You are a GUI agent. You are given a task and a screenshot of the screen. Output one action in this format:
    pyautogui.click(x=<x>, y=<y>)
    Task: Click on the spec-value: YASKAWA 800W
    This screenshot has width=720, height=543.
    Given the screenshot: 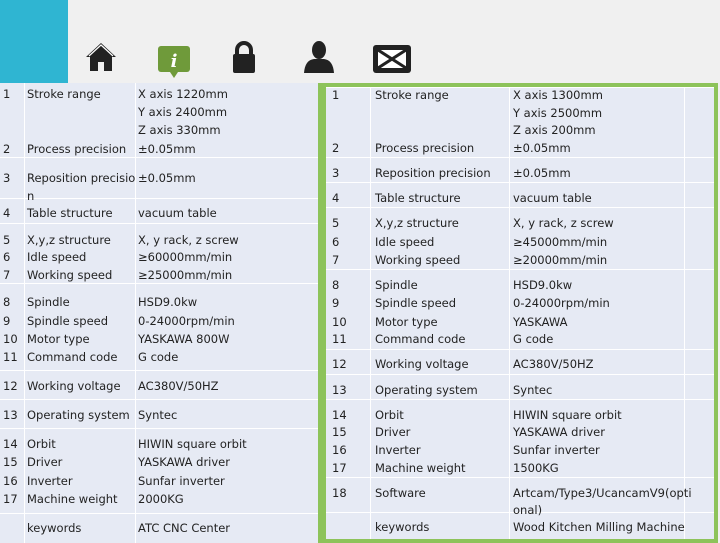 What is the action you would take?
    pyautogui.click(x=184, y=339)
    